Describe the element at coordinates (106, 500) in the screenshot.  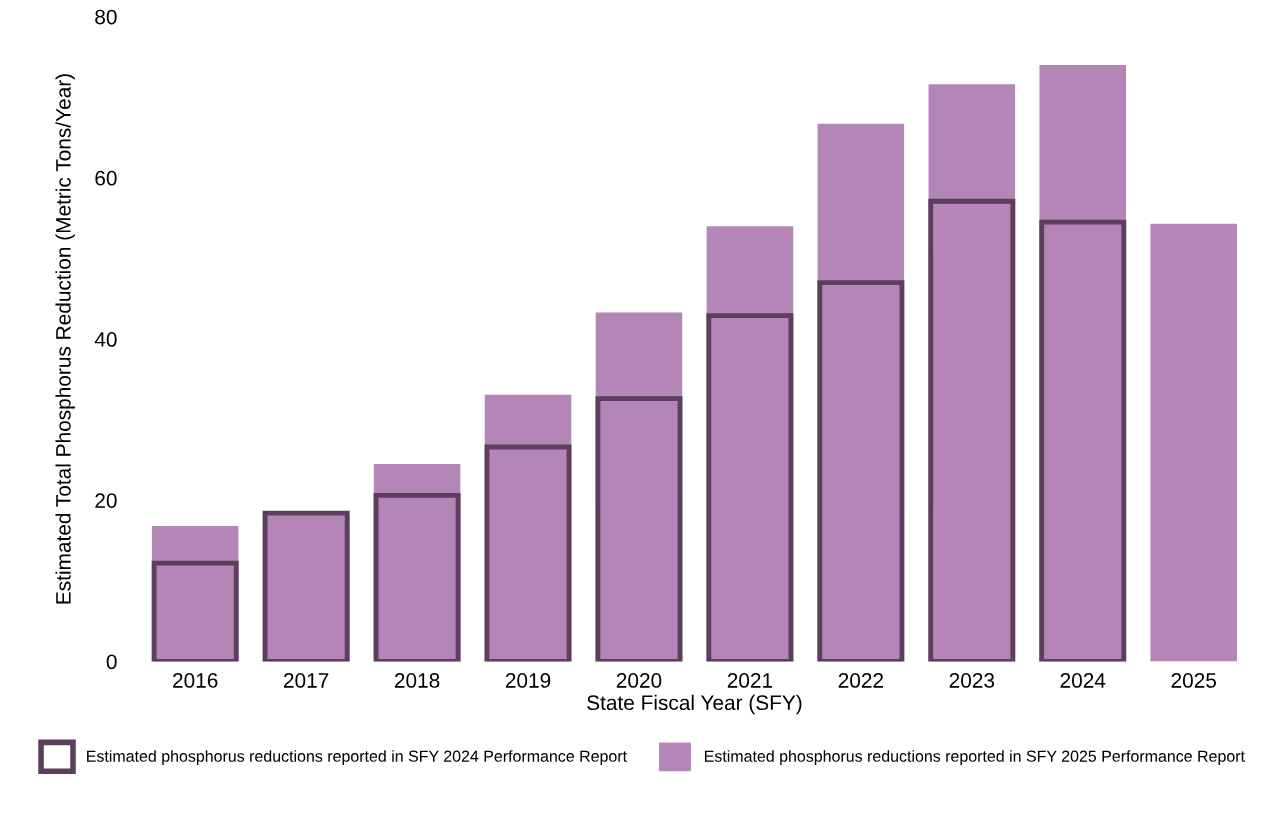
I see `y-tick-label: 20` at that location.